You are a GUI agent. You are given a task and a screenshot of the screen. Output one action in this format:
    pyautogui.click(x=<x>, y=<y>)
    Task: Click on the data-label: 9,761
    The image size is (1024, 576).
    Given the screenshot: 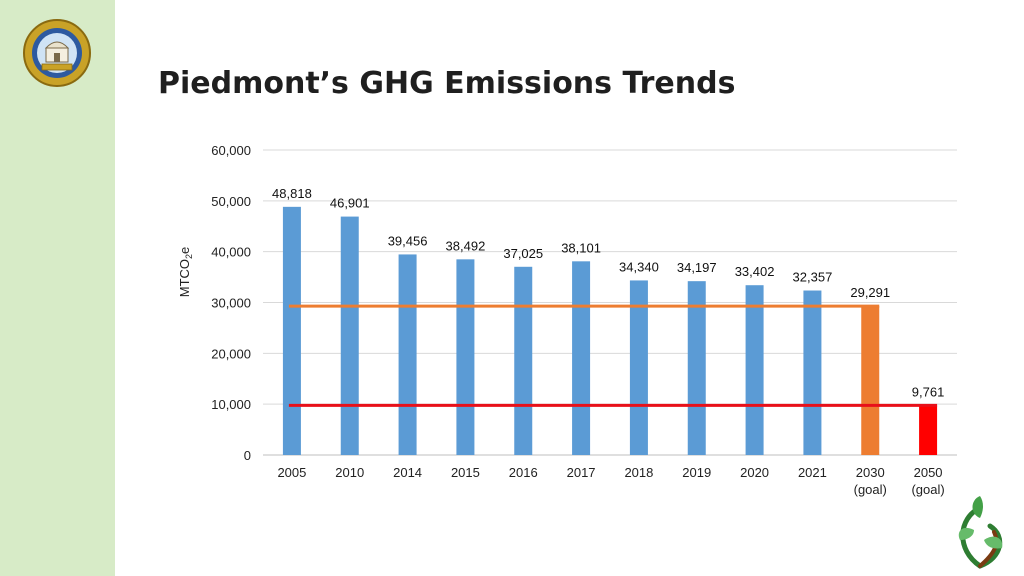 What is the action you would take?
    pyautogui.click(x=928, y=391)
    